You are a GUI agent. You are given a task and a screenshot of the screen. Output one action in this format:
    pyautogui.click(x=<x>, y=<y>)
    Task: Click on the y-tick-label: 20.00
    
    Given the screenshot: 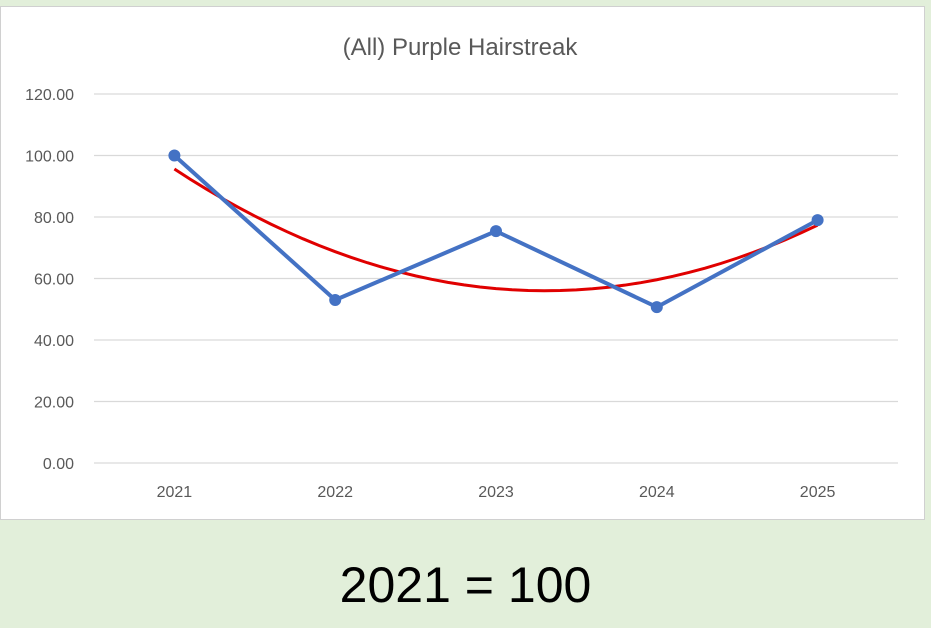 What is the action you would take?
    pyautogui.click(x=54, y=403)
    